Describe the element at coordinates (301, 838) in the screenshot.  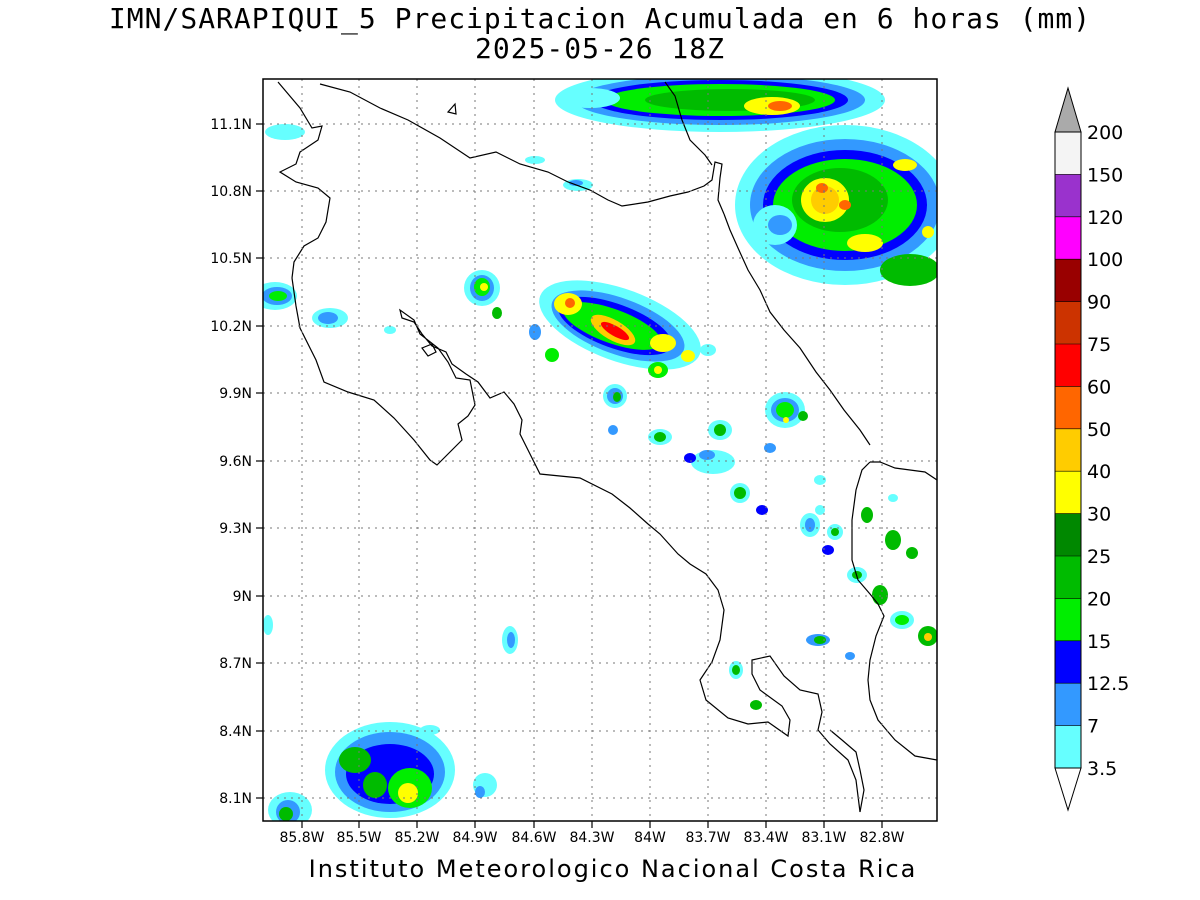
I see `lon-tick-label: 85.8W` at that location.